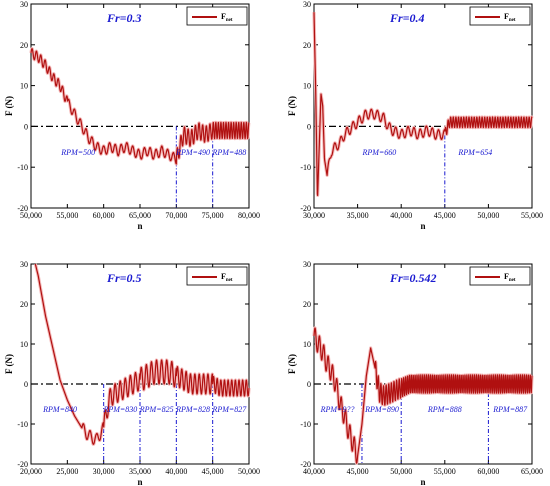  I want to click on rpm-label: RPM=660, so click(378, 152).